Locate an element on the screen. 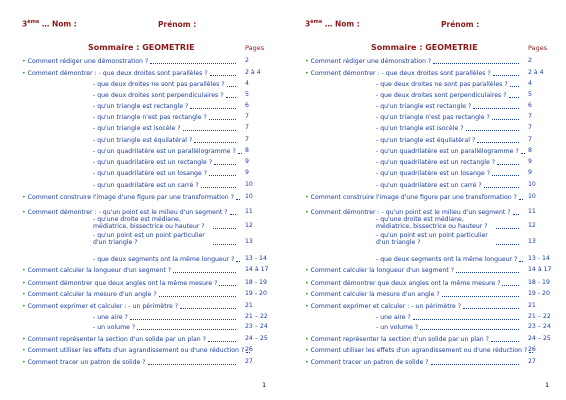 The image size is (566, 400). toc-entry: - une aire ? is located at coordinates (165, 317).